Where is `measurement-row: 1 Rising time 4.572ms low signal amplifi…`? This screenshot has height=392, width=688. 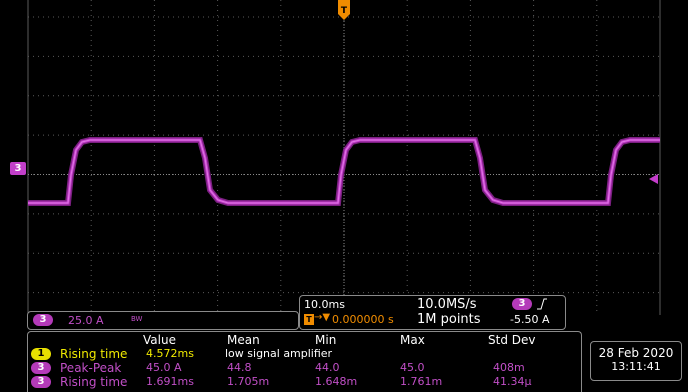 measurement-row: 1 Rising time 4.572ms low signal amplifi… is located at coordinates (304, 354).